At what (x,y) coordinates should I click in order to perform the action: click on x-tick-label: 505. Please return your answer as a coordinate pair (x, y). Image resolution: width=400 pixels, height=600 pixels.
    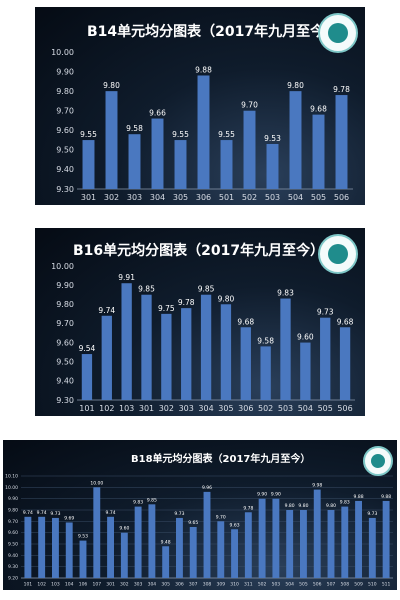
    Looking at the image, I should click on (325, 408).